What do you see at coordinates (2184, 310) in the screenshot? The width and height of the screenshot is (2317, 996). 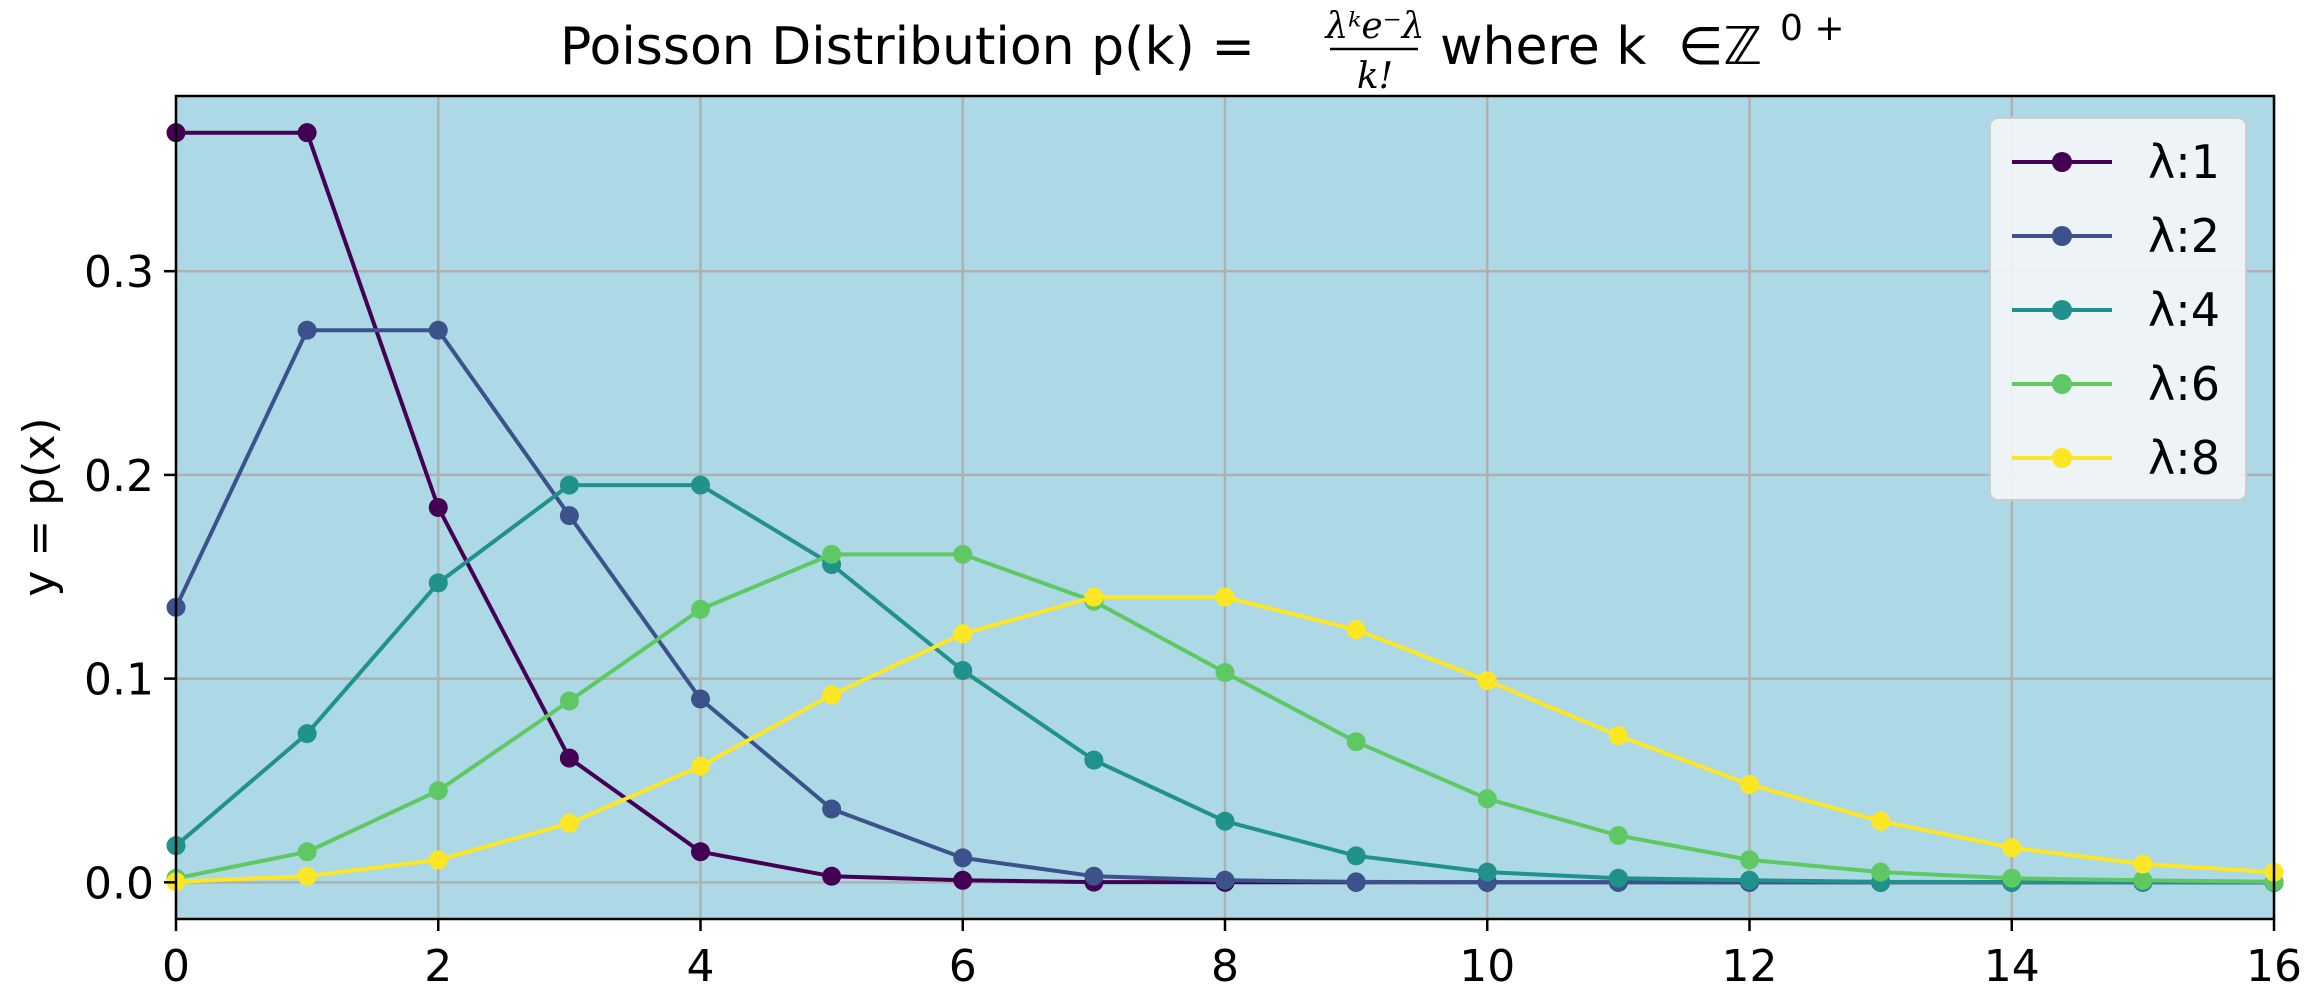 I see `legend-label: λ:4` at bounding box center [2184, 310].